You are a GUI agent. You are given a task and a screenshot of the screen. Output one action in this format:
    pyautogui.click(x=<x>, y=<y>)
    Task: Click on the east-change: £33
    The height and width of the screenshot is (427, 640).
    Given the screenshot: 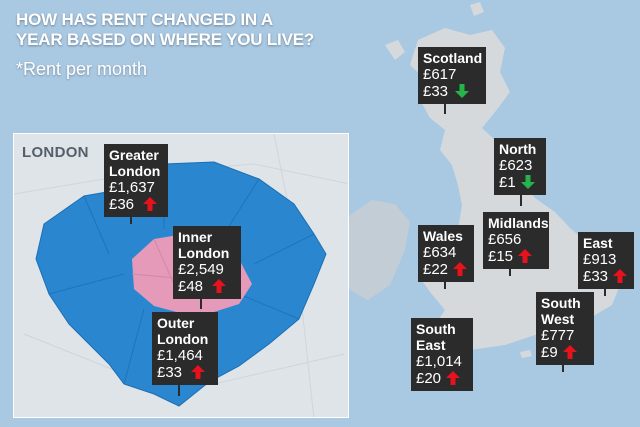 What is the action you would take?
    pyautogui.click(x=596, y=276)
    